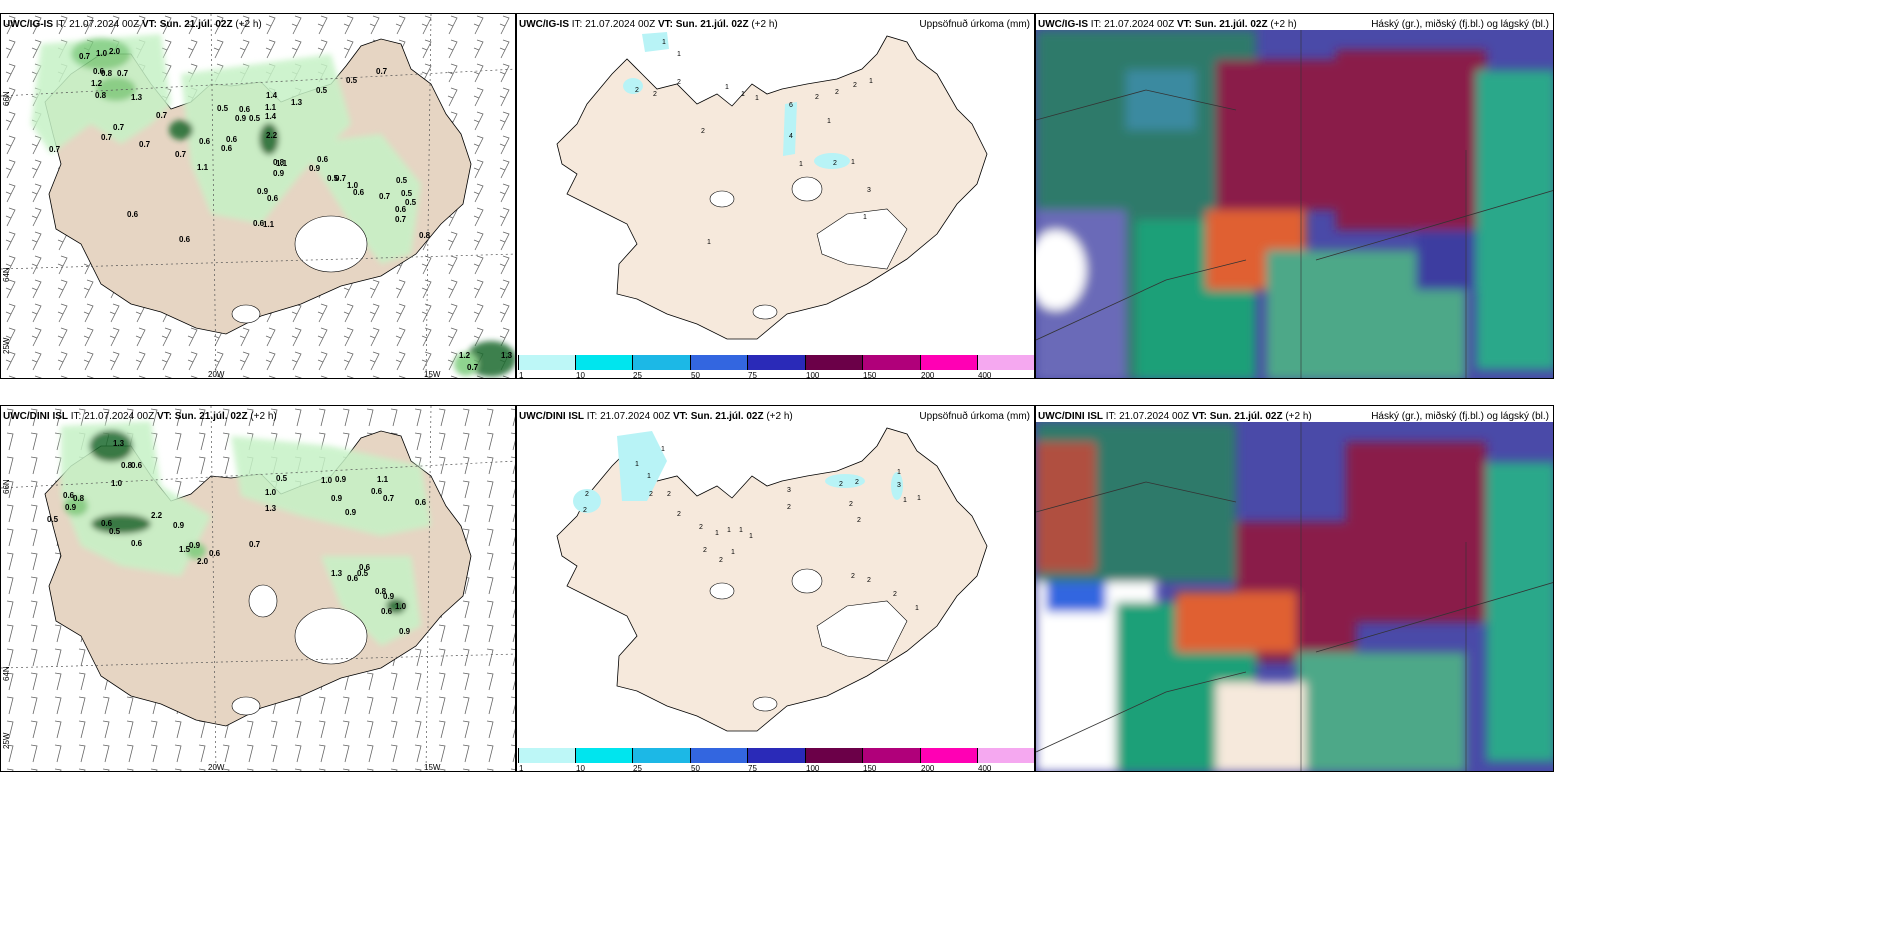 This screenshot has width=1900, height=950. I want to click on accum-precip-map: 1 2 2 2 1 1 1 6 4 2 2 2 1 1 1 2 1 3 1 2 1 1, so click(772, 186).